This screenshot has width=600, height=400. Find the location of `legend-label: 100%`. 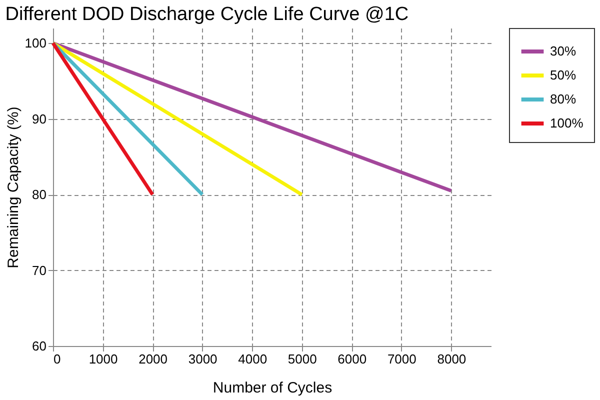

legend-label: 100% is located at coordinates (567, 123).